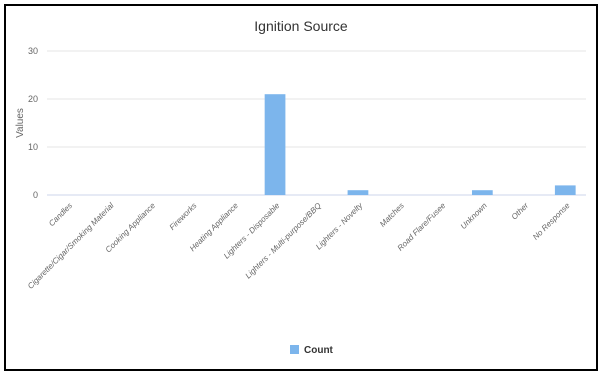 The image size is (603, 373). What do you see at coordinates (551, 221) in the screenshot?
I see `x-tick-label: No Response` at bounding box center [551, 221].